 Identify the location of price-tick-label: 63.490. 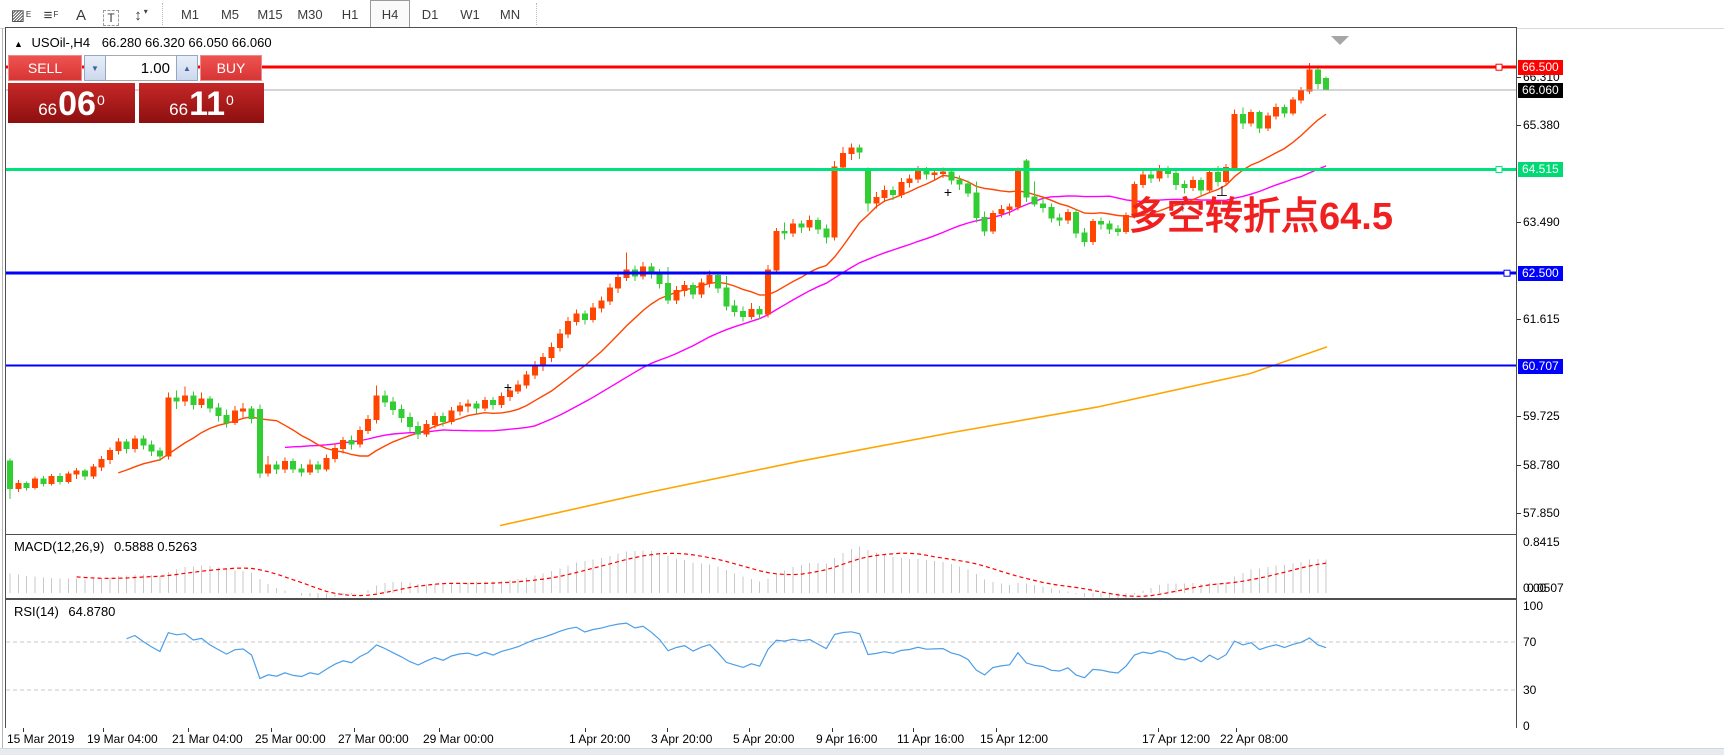
(1541, 222).